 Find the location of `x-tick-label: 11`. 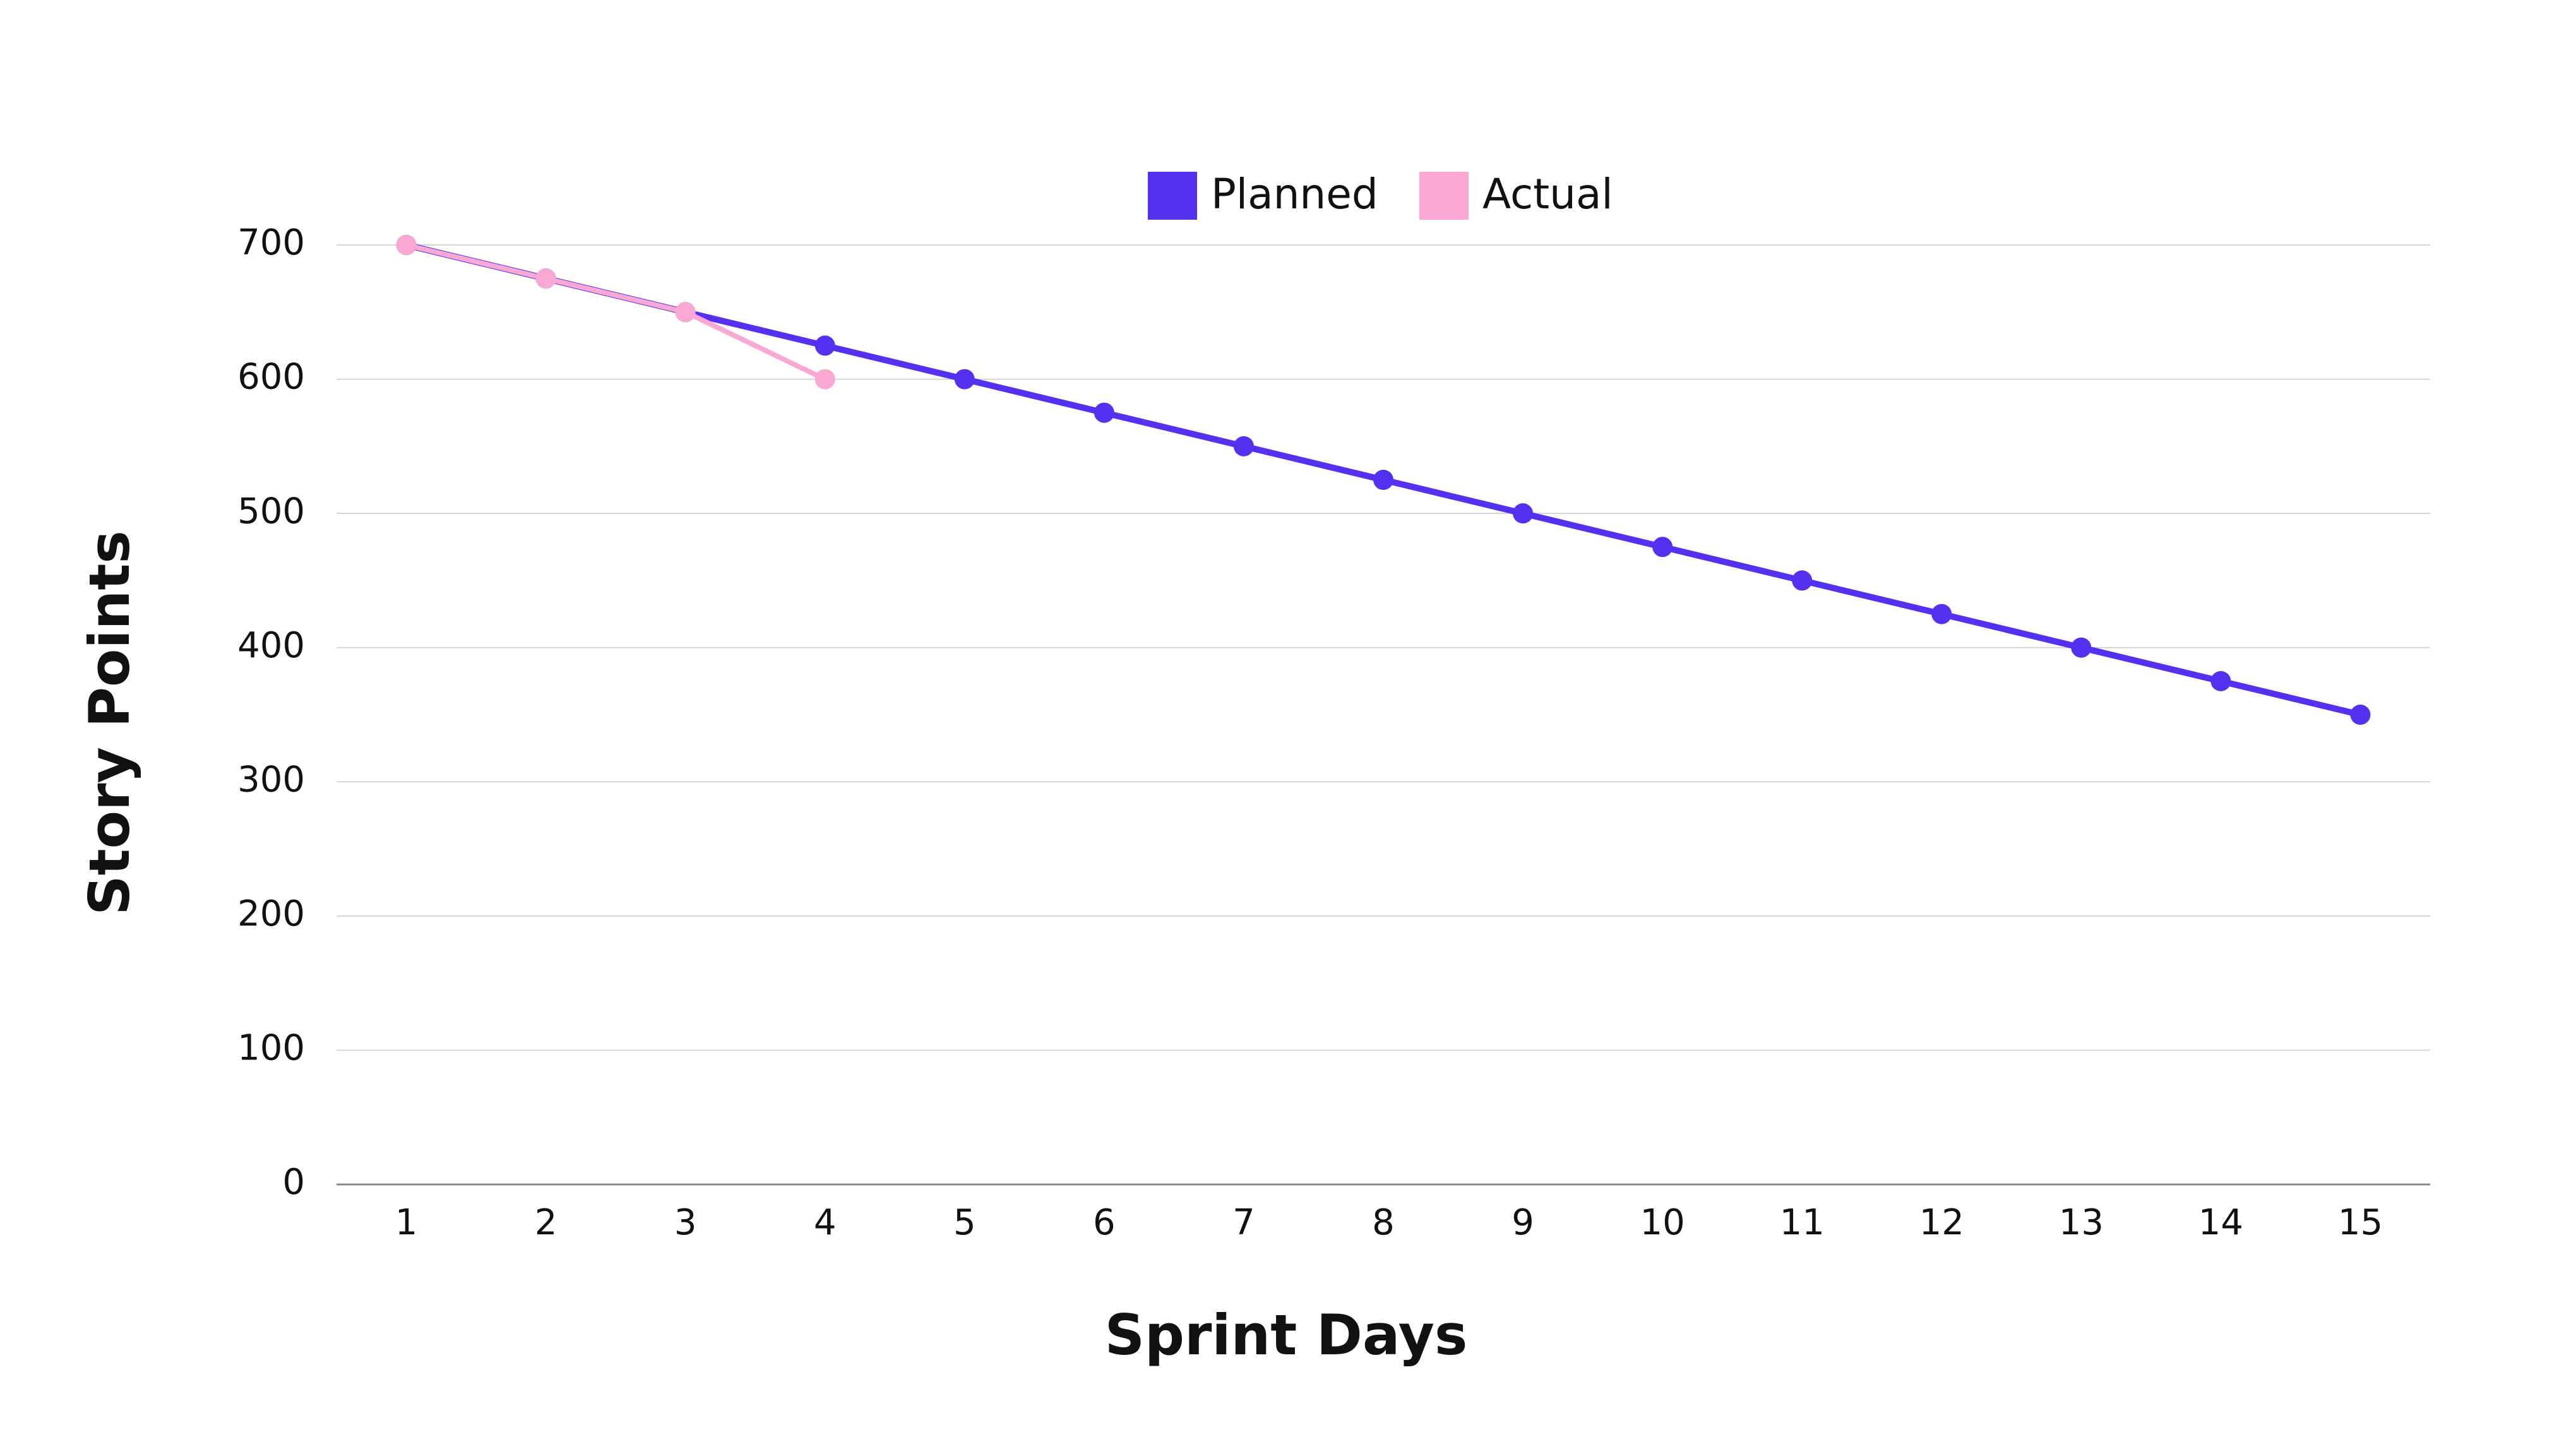

x-tick-label: 11 is located at coordinates (1802, 1222).